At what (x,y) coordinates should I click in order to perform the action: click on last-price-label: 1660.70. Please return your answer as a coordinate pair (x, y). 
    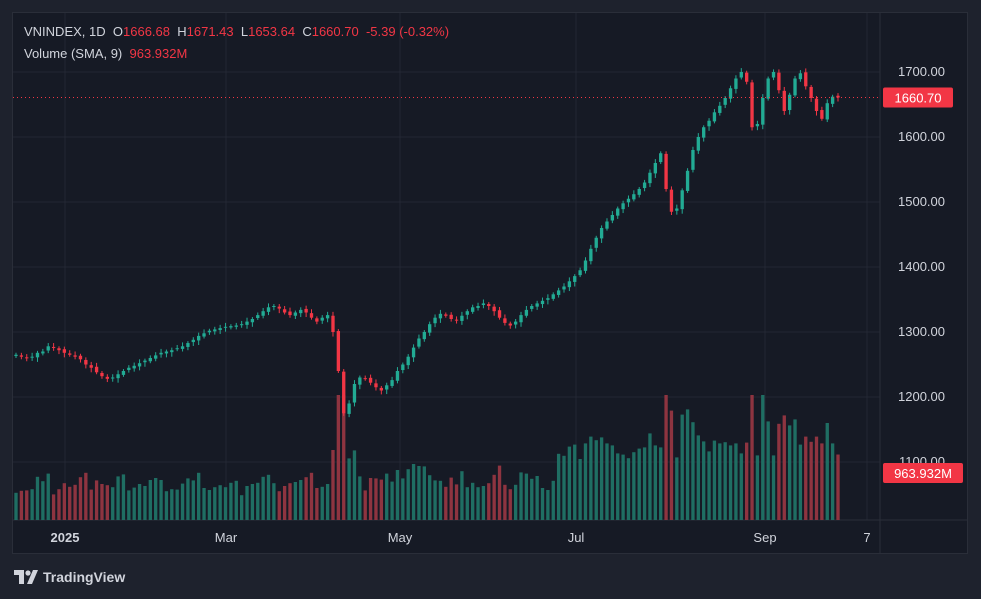
    Looking at the image, I should click on (918, 98).